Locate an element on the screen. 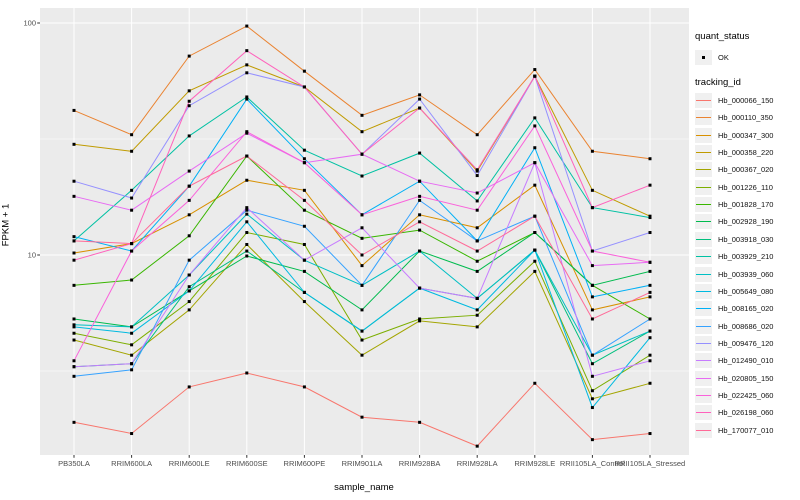 The width and height of the screenshot is (800, 500). legend-item: Hb_026198_060 is located at coordinates (734, 412).